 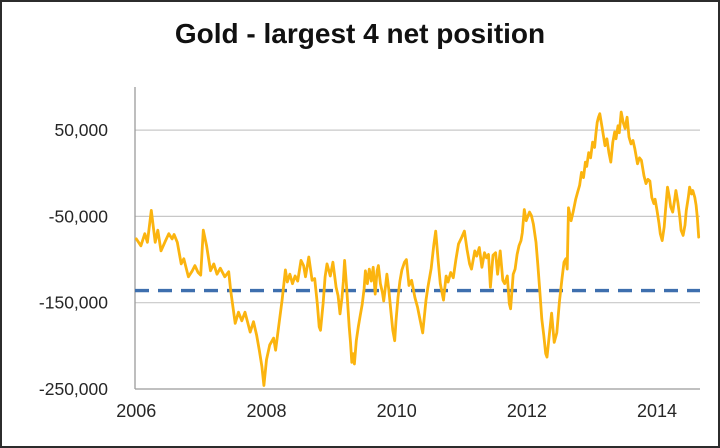 I want to click on x-tick-label: 2014, so click(x=657, y=411).